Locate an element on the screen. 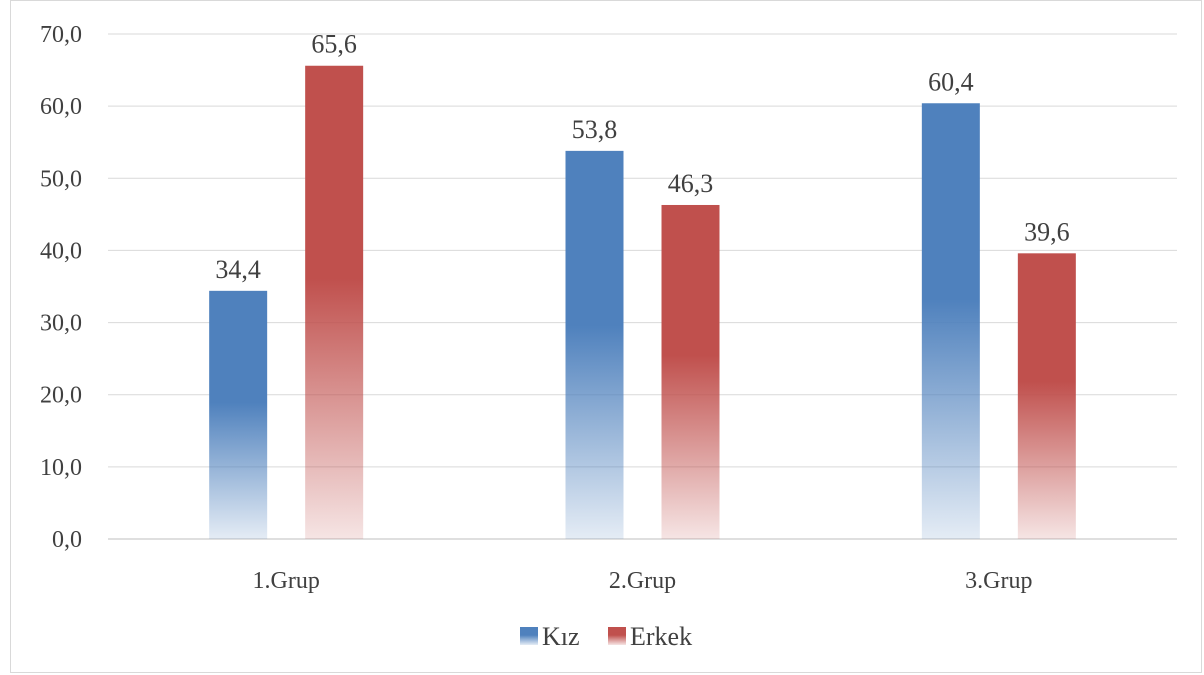 The image size is (1204, 675). data-label: 60,4 is located at coordinates (951, 81).